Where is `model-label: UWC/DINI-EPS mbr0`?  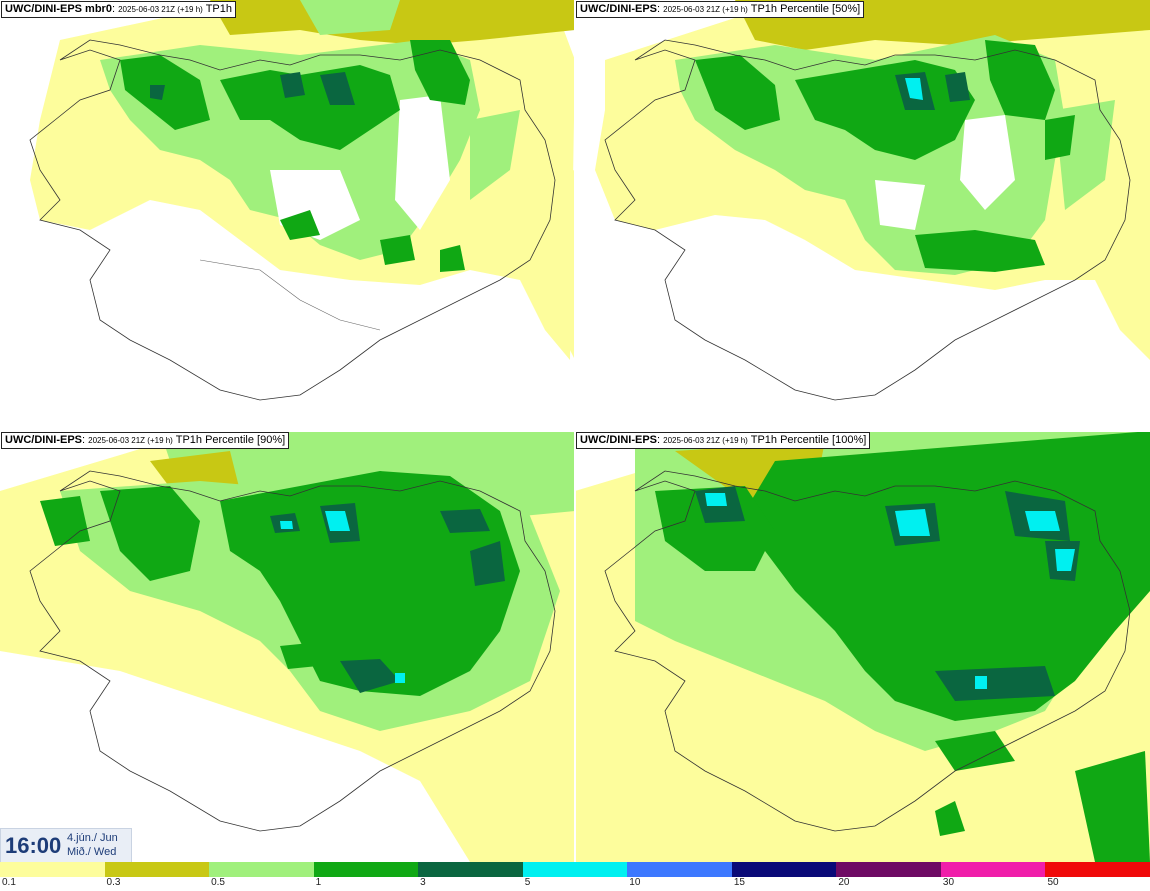 model-label: UWC/DINI-EPS mbr0 is located at coordinates (58, 9).